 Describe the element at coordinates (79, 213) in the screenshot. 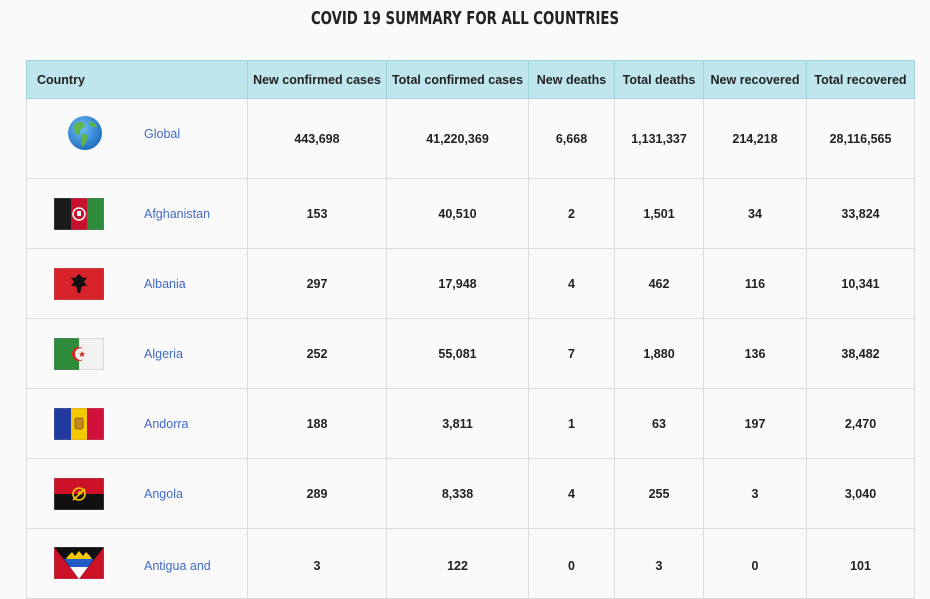

I see `afghanistan-flag-icon` at that location.